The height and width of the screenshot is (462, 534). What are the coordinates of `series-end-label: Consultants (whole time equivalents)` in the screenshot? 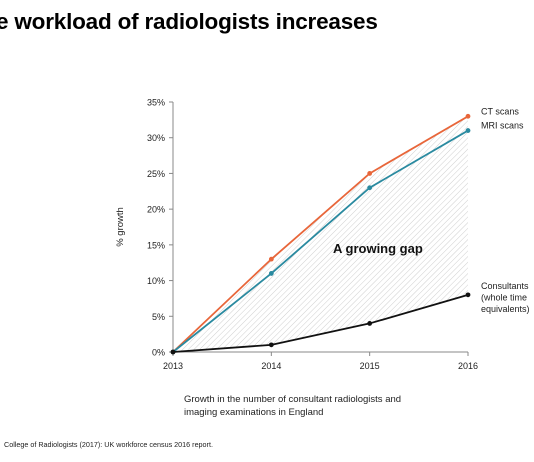 It's located at (505, 297).